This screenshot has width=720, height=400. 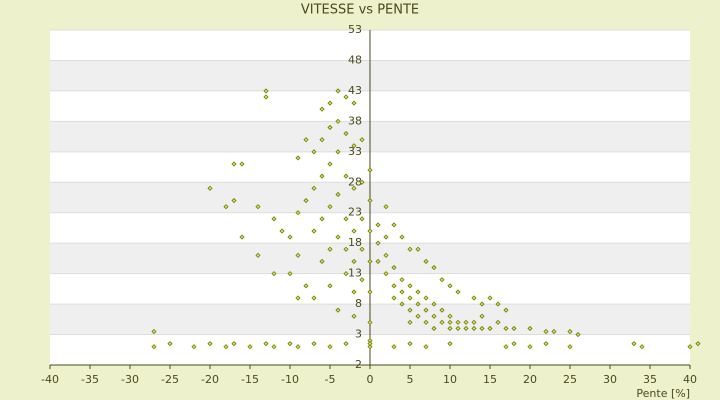 What do you see at coordinates (358, 303) in the screenshot?
I see `y-tick-label: 8` at bounding box center [358, 303].